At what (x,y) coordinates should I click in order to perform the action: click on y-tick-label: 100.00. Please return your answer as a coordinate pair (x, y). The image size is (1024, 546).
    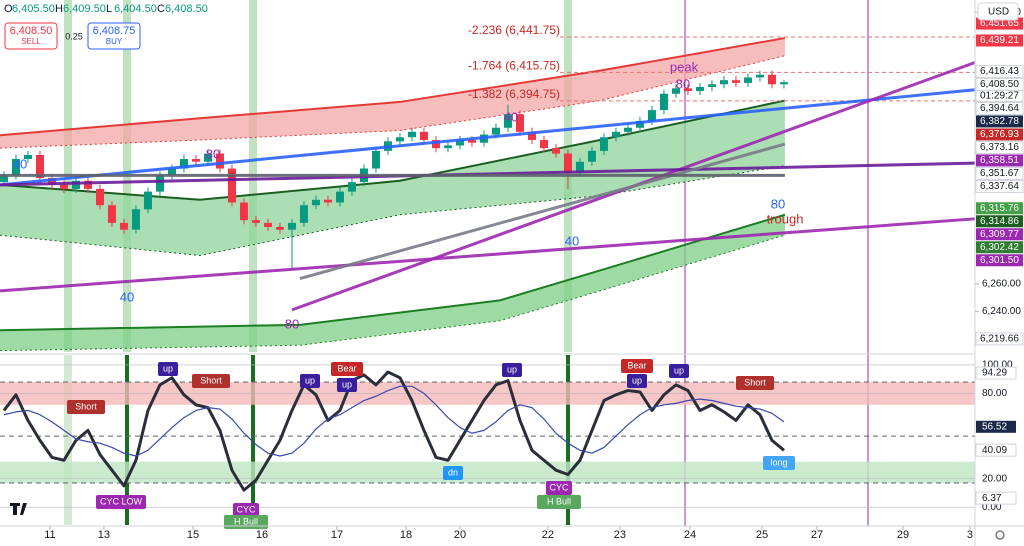
    Looking at the image, I should click on (997, 365).